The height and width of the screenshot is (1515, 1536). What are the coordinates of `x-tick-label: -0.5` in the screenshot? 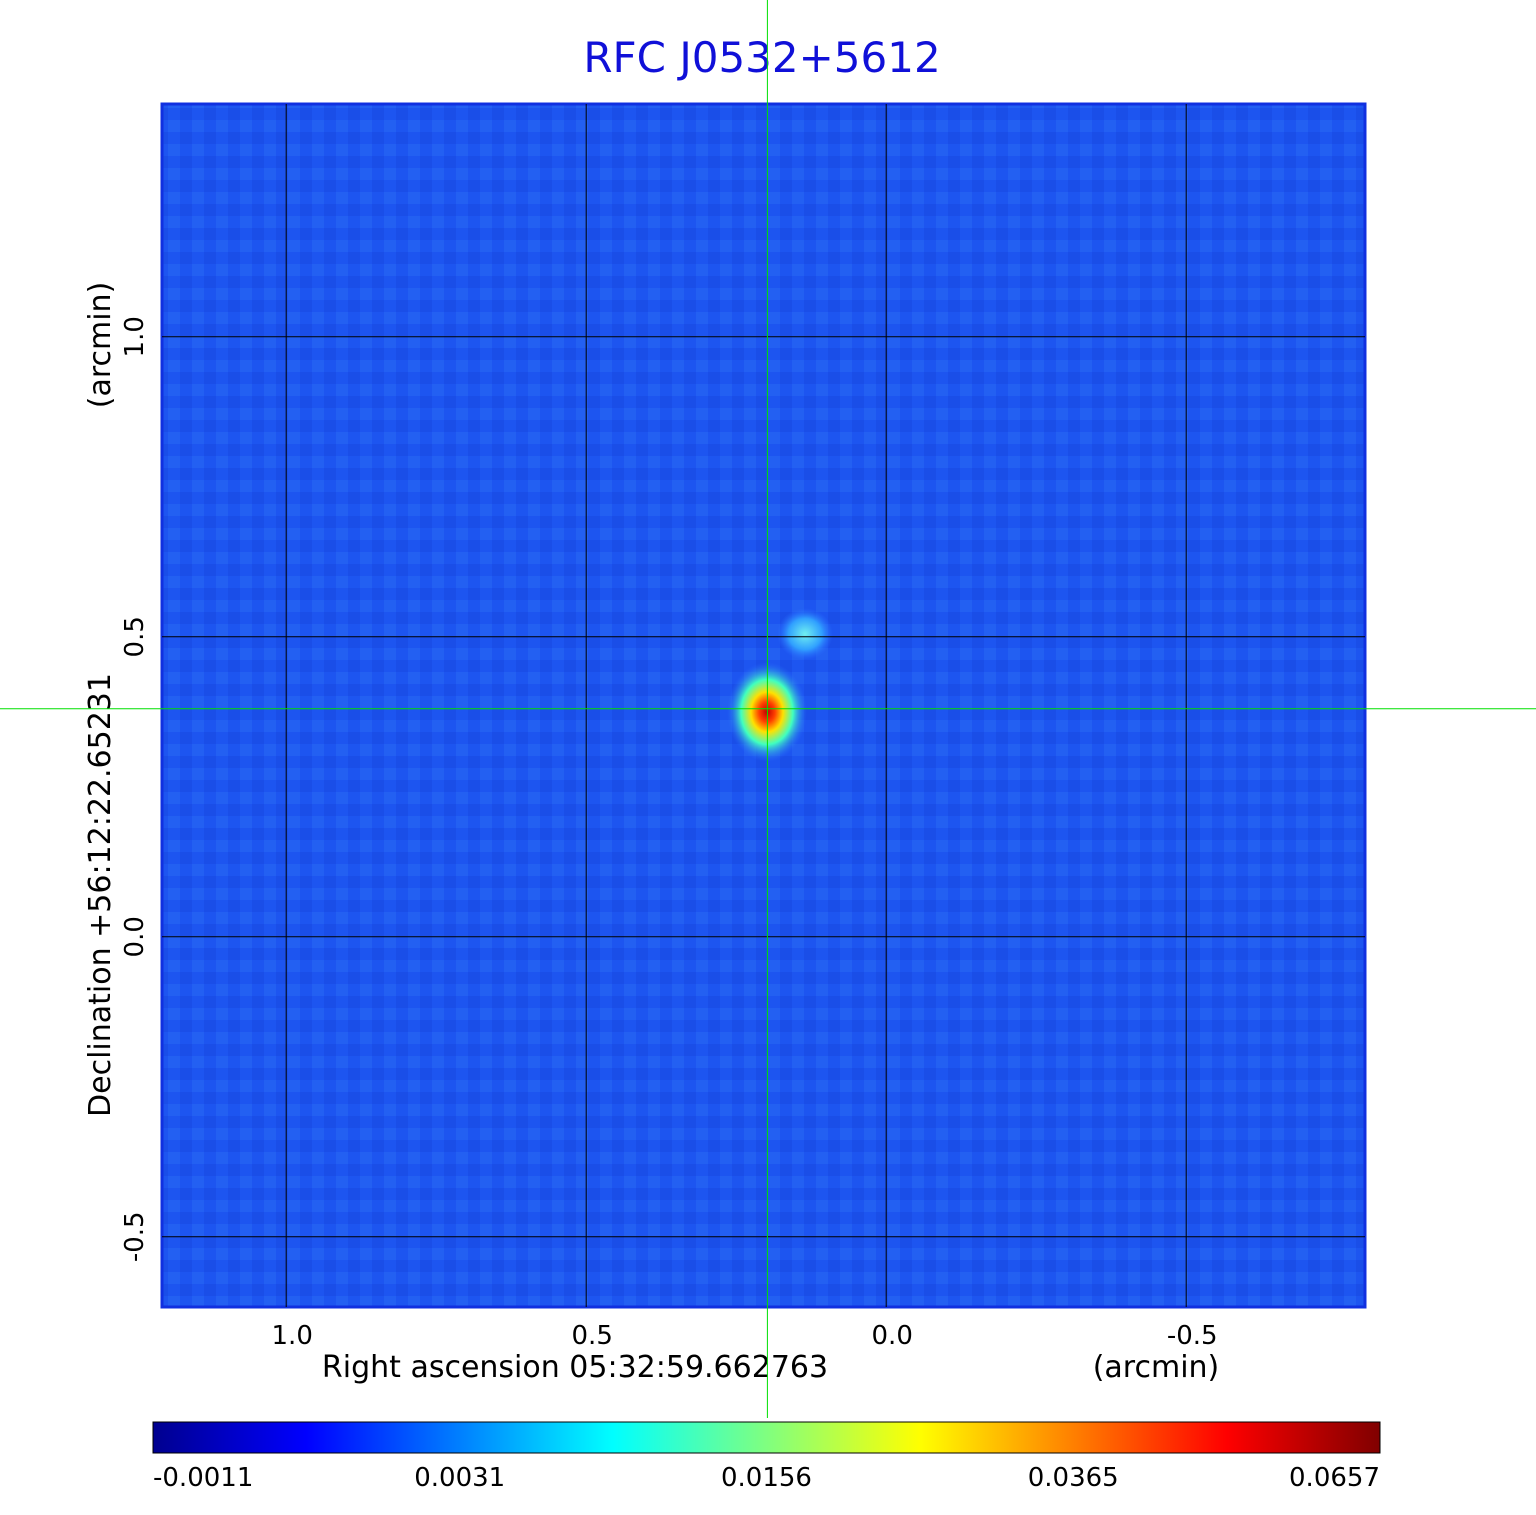 It's located at (1192, 1336).